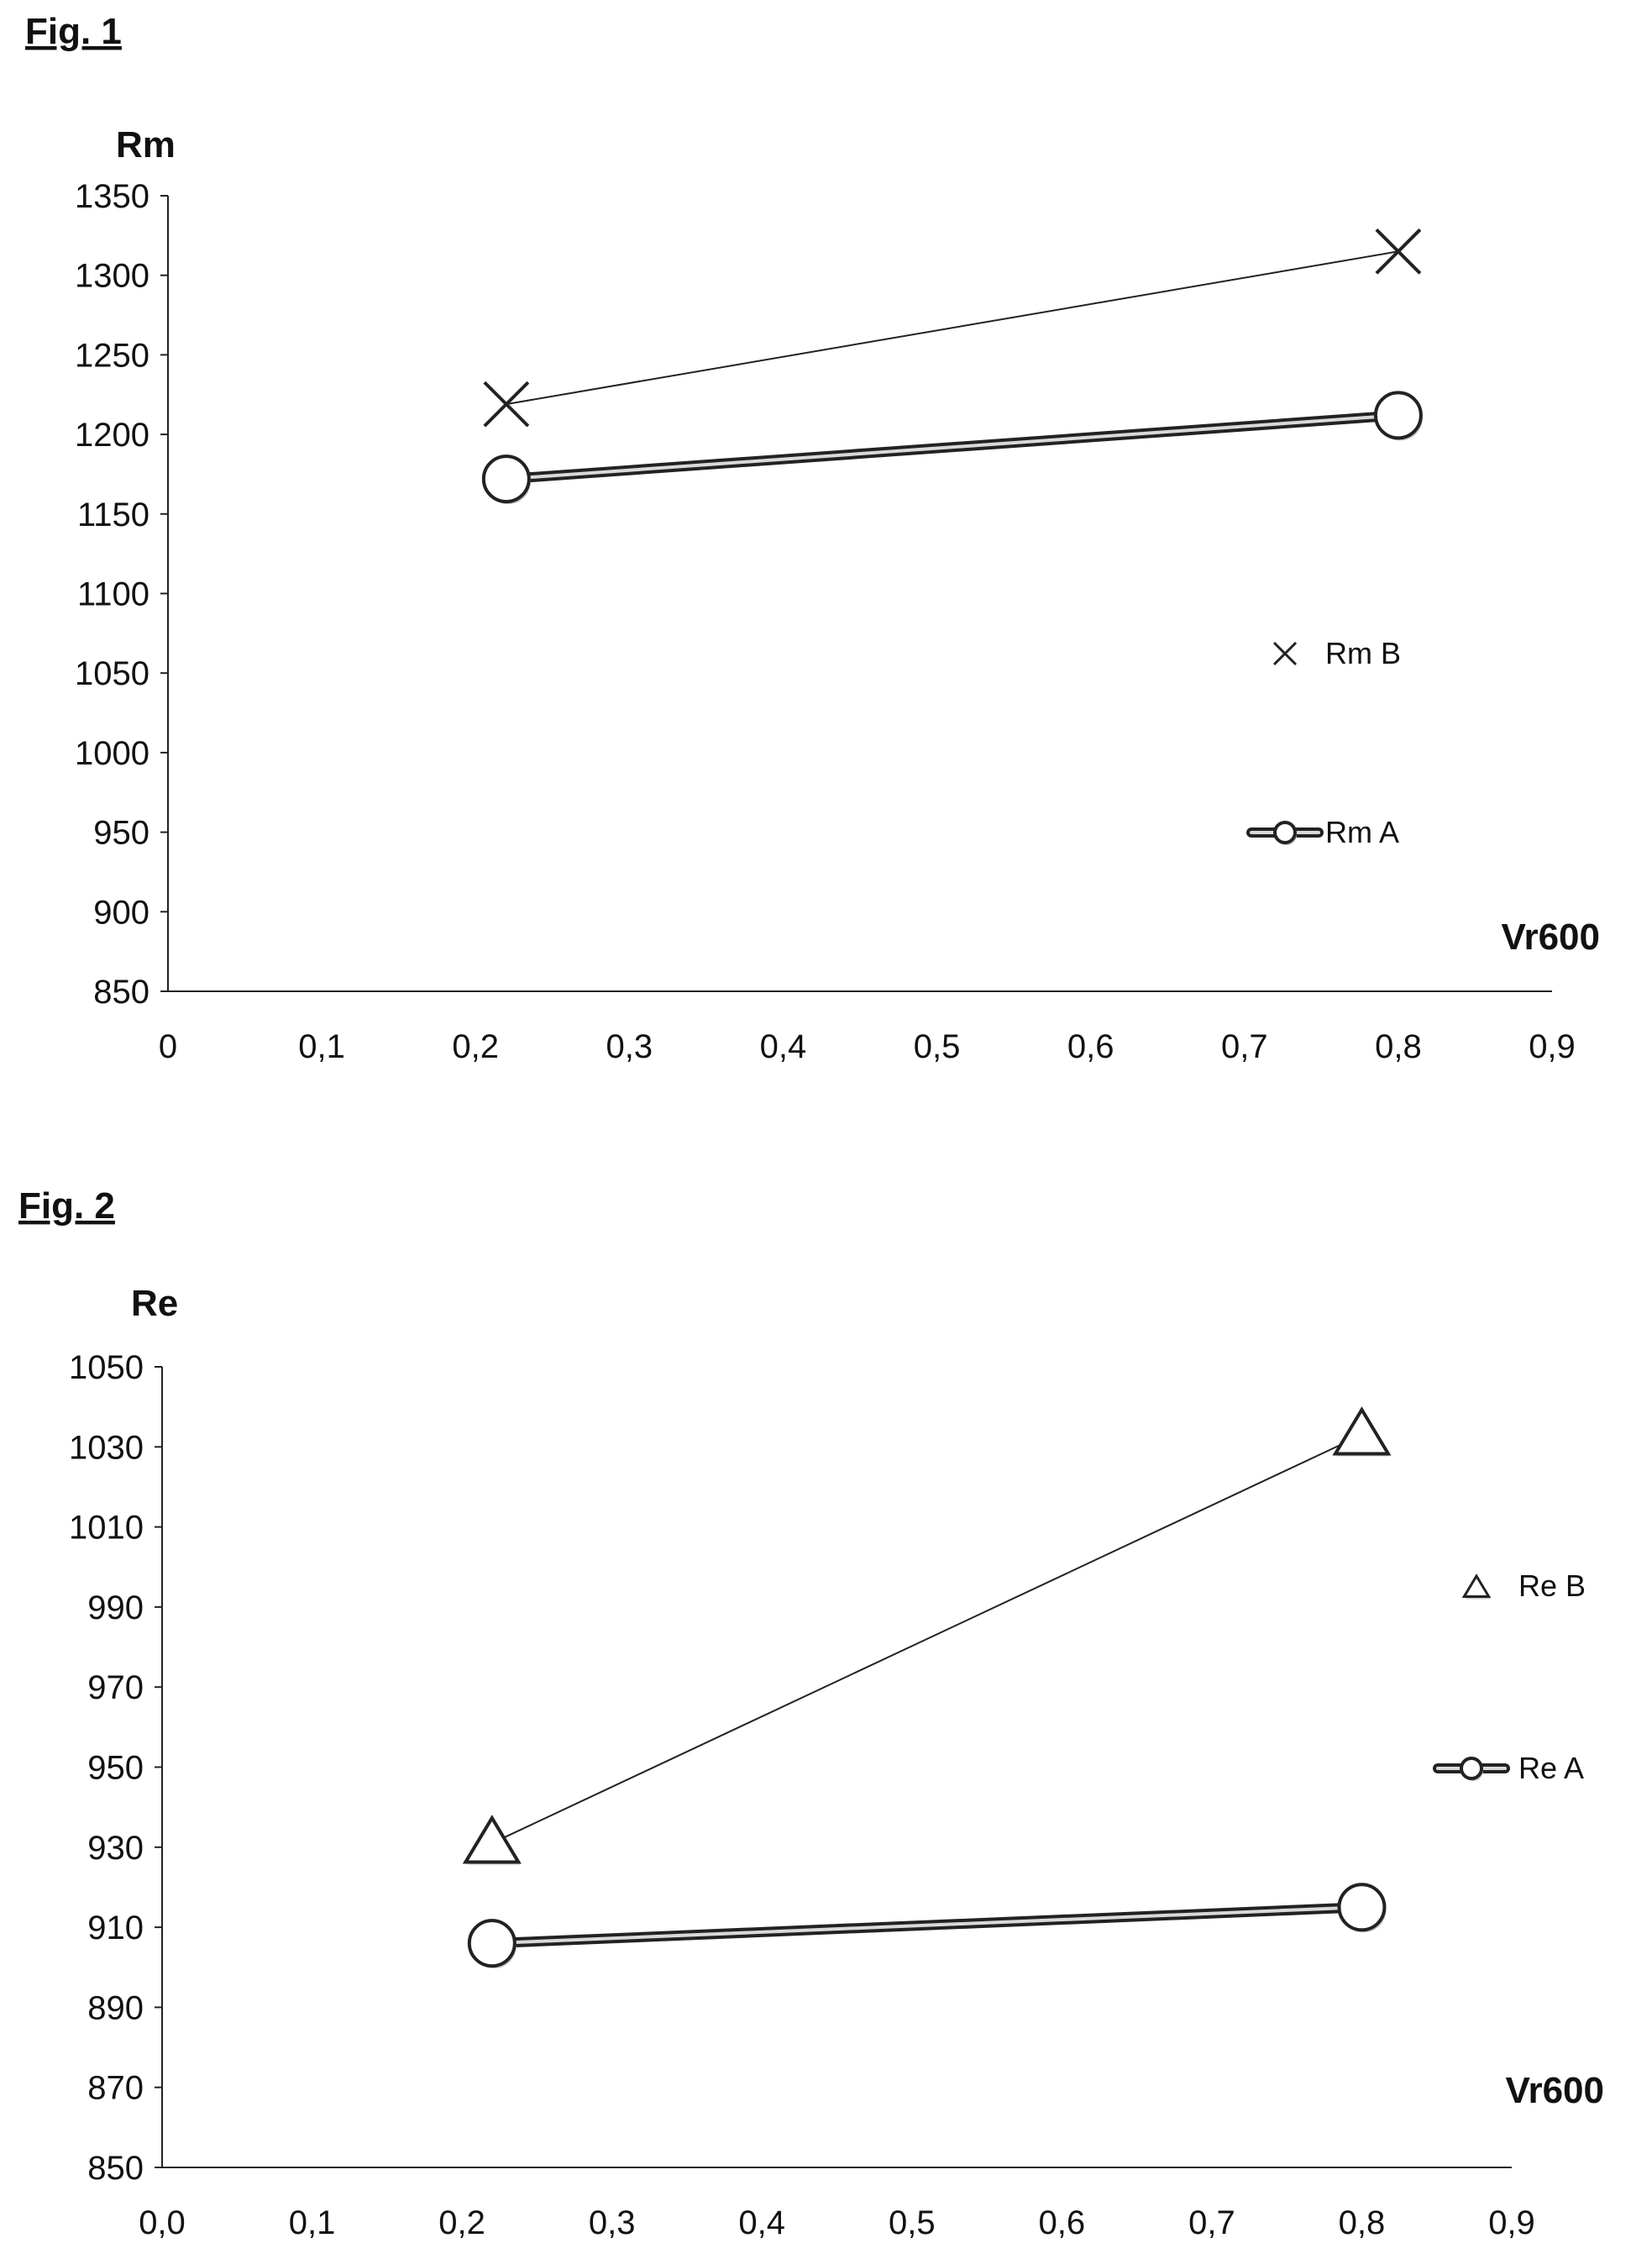 This screenshot has height=2259, width=1652. I want to click on legend-entry-rm-a: Rm A, so click(1322, 832).